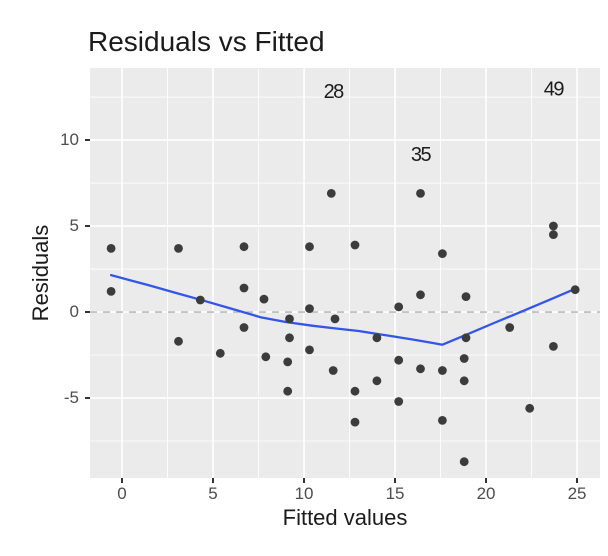 This screenshot has width=608, height=556. I want to click on y-tick-label: 0, so click(74, 312).